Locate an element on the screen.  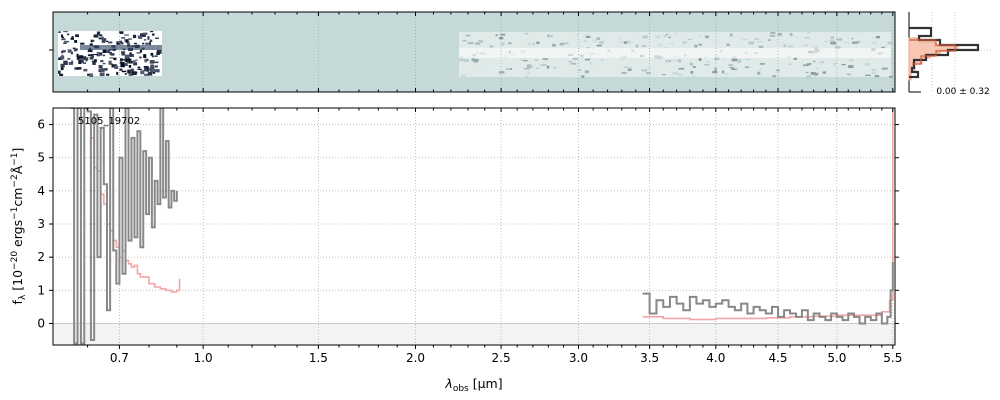
object-id-label: 5105_19702 is located at coordinates (109, 121).